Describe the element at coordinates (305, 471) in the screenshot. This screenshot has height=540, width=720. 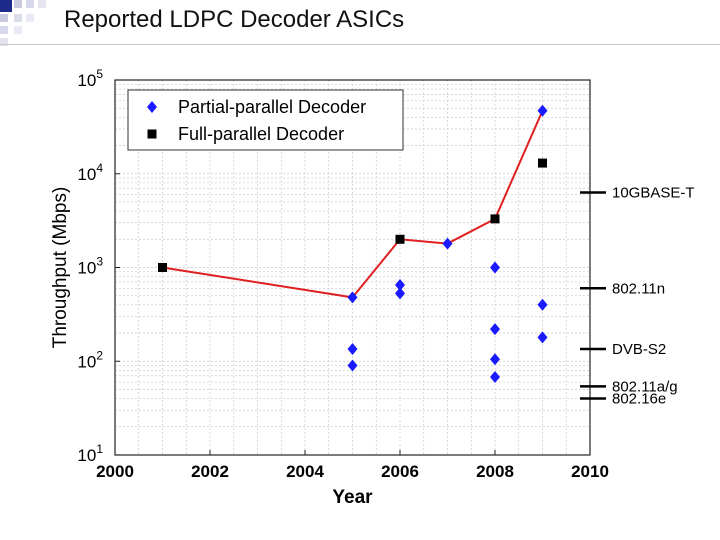
I see `x-tick-label: 2004` at that location.